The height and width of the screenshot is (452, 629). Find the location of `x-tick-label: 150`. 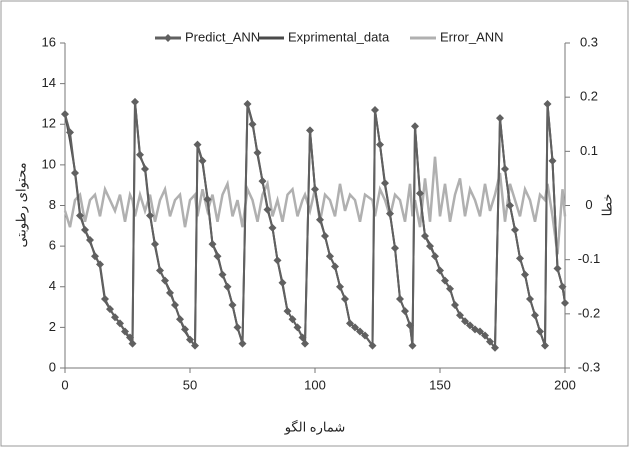

x-tick-label: 150 is located at coordinates (440, 384).